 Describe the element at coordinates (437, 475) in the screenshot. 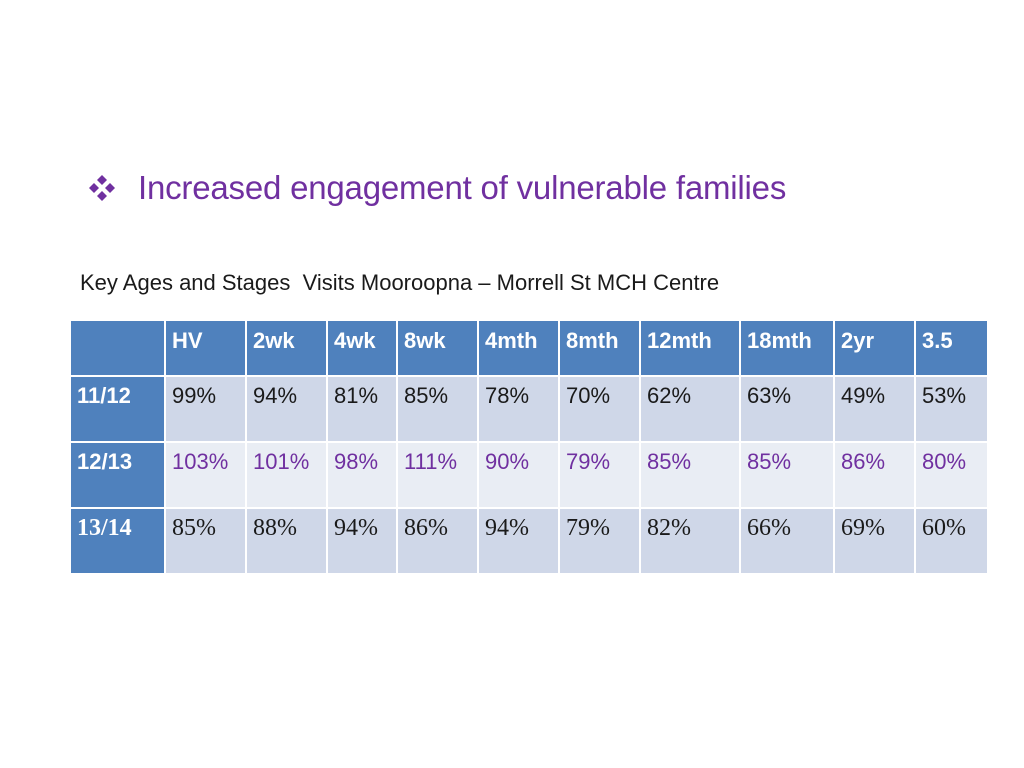

I see `table-cell: 111%` at that location.